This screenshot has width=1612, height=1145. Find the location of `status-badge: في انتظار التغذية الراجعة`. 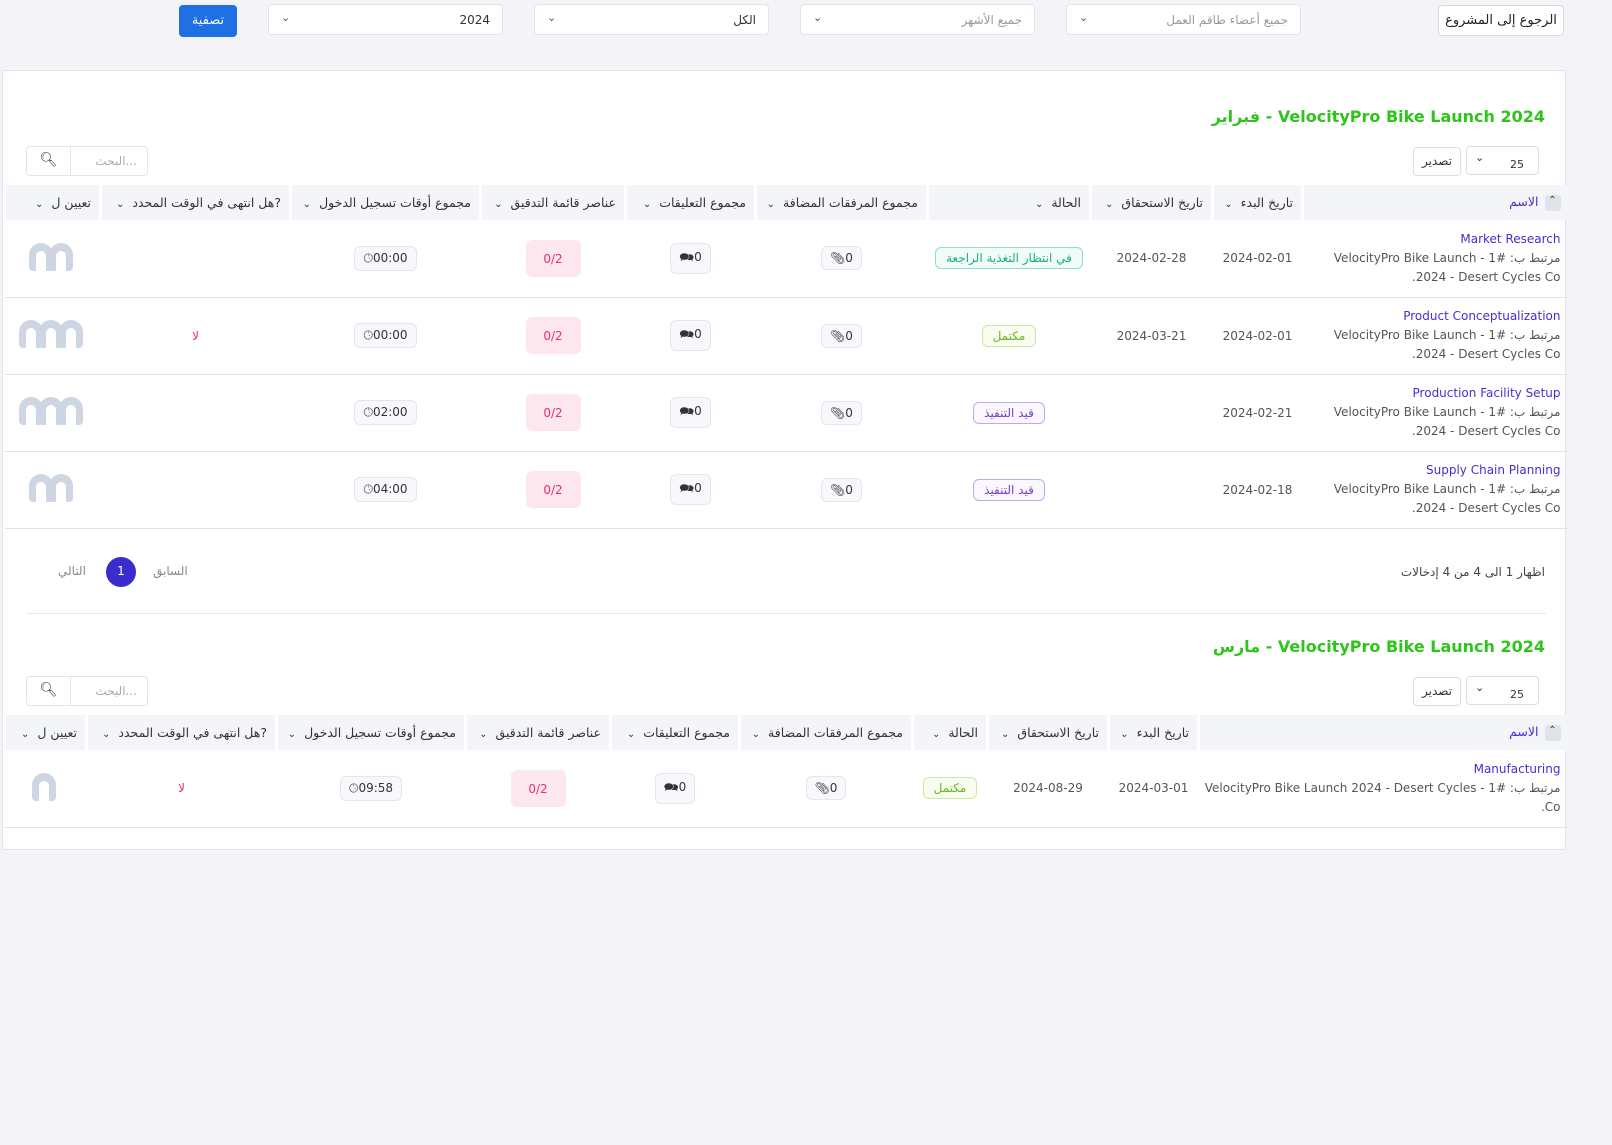

status-badge: في انتظار التغذية الراجعة is located at coordinates (1009, 258).